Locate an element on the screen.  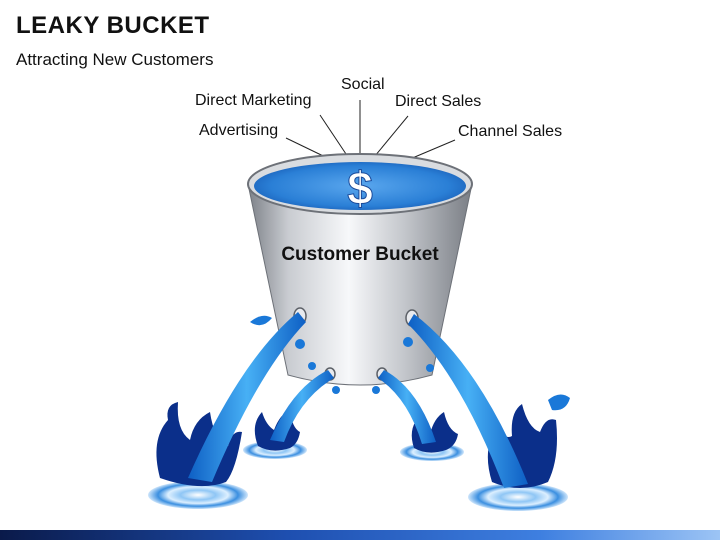
water-droplets is located at coordinates (410, 363).